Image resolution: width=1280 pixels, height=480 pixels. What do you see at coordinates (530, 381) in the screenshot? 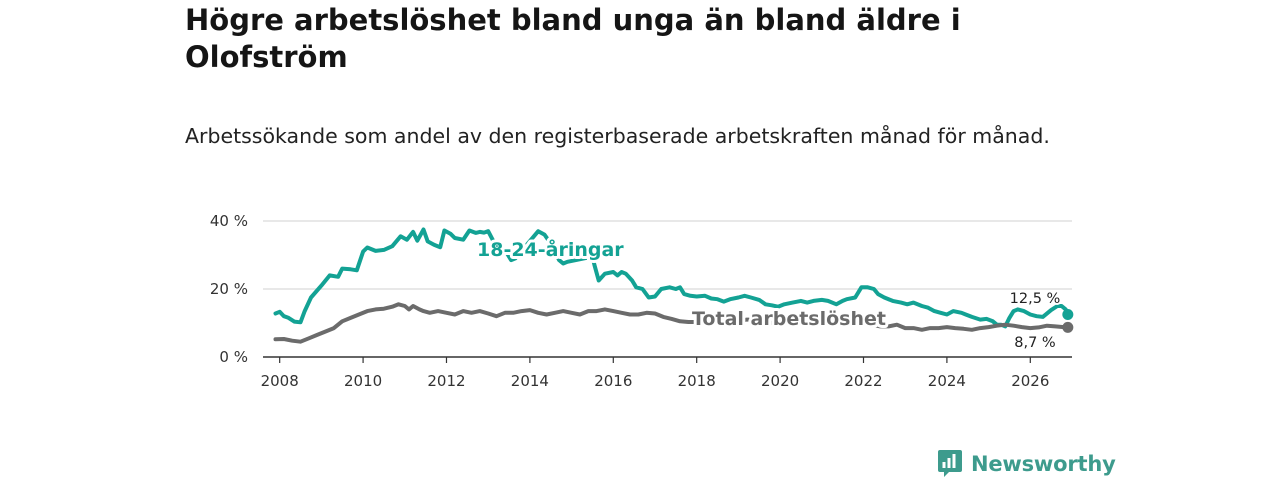
I see `x-tick-label: 2014` at bounding box center [530, 381].